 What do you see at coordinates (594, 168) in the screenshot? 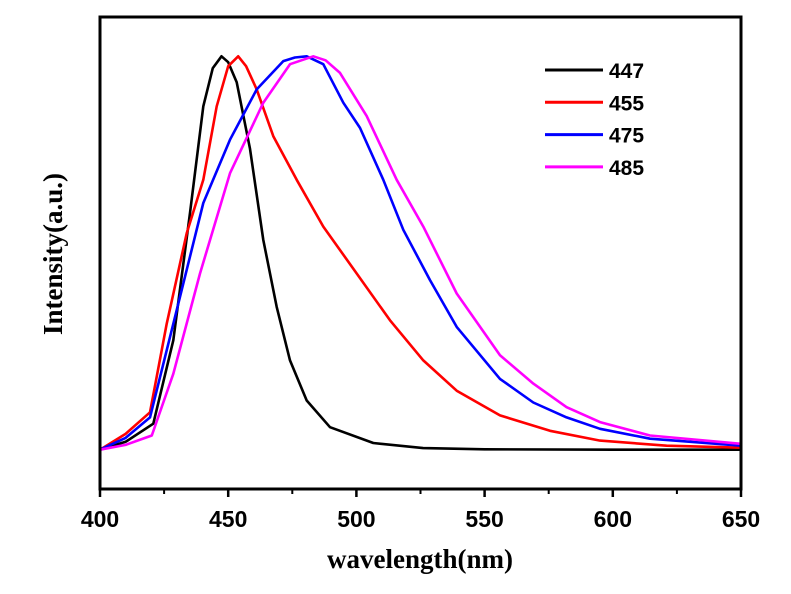
I see `legend-item-485: 485` at bounding box center [594, 168].